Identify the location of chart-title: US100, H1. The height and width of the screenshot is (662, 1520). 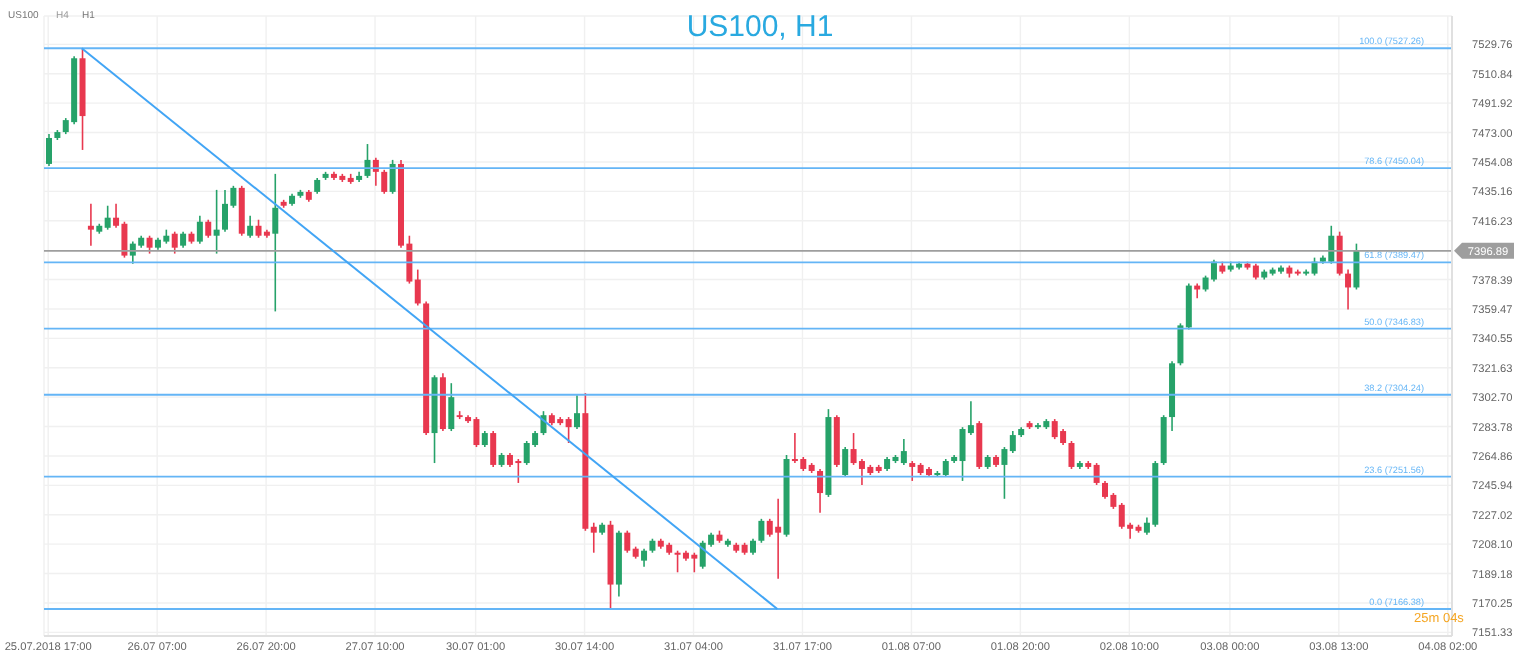
(760, 27).